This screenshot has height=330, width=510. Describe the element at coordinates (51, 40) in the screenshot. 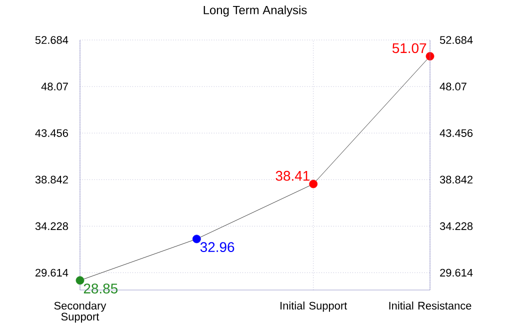

I see `y-tick-label: 52.684` at that location.